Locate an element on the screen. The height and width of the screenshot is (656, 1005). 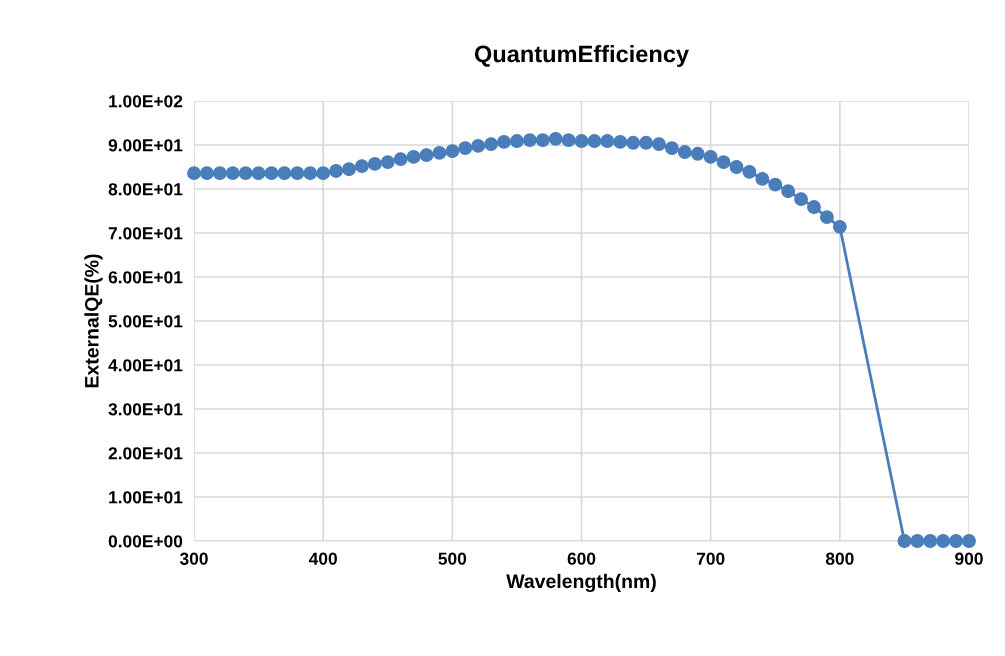
y-tick-label: 1.00E+01 is located at coordinates (146, 497).